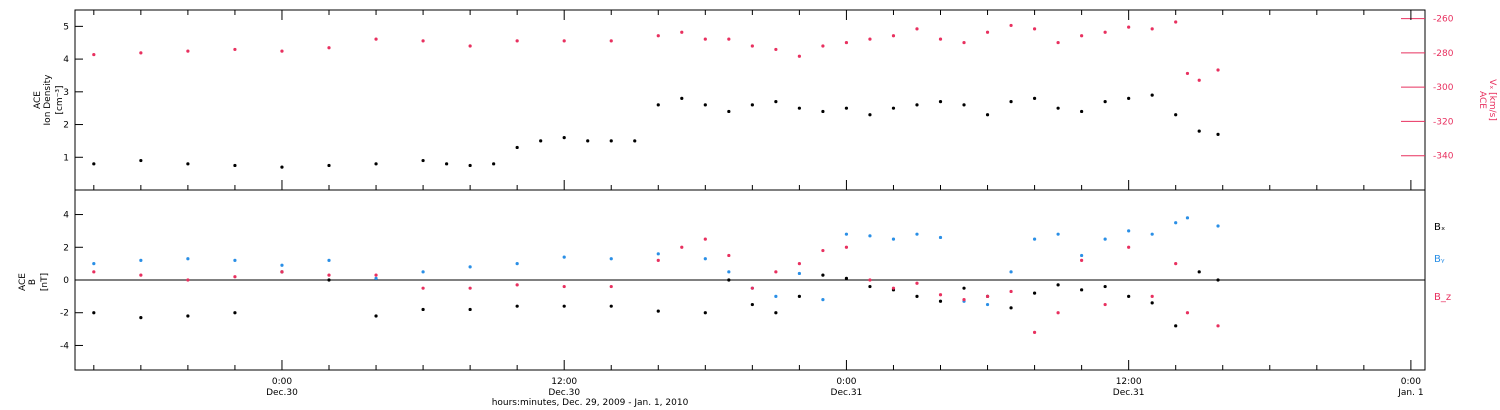  What do you see at coordinates (1427, 88) in the screenshot?
I see `top-right-axis: -340 -320 -300 -280 -260` at bounding box center [1427, 88].